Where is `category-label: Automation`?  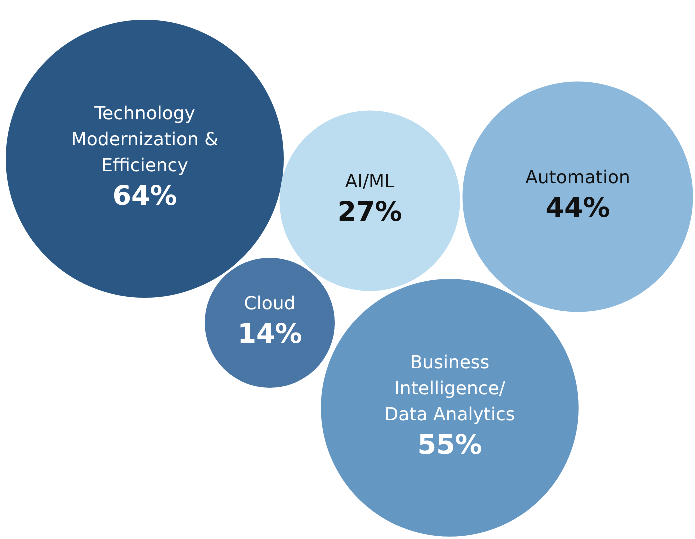 category-label: Automation is located at coordinates (578, 178).